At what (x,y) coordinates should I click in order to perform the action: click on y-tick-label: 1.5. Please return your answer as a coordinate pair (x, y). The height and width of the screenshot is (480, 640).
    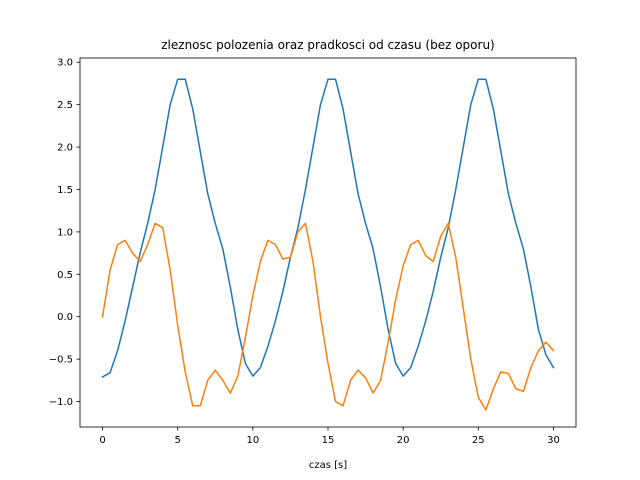
    Looking at the image, I should click on (65, 190).